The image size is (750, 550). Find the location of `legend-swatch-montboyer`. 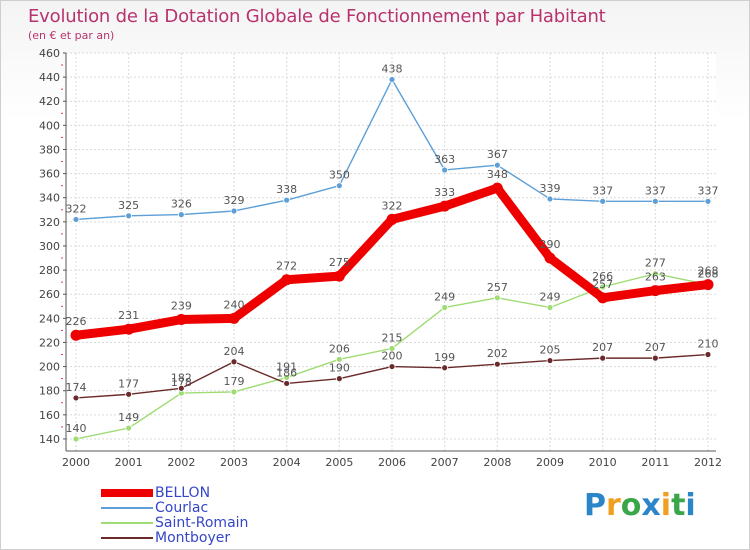

legend-swatch-montboyer is located at coordinates (127, 538).